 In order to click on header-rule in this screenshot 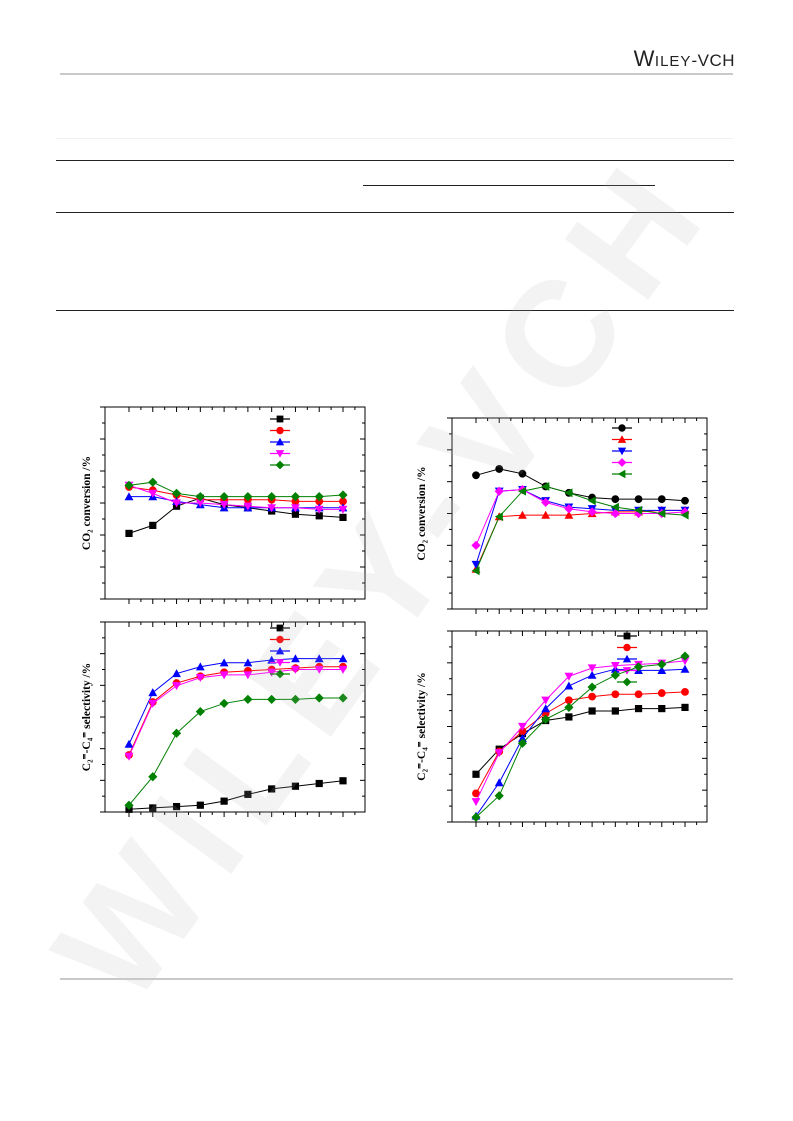, I will do `click(396, 74)`.